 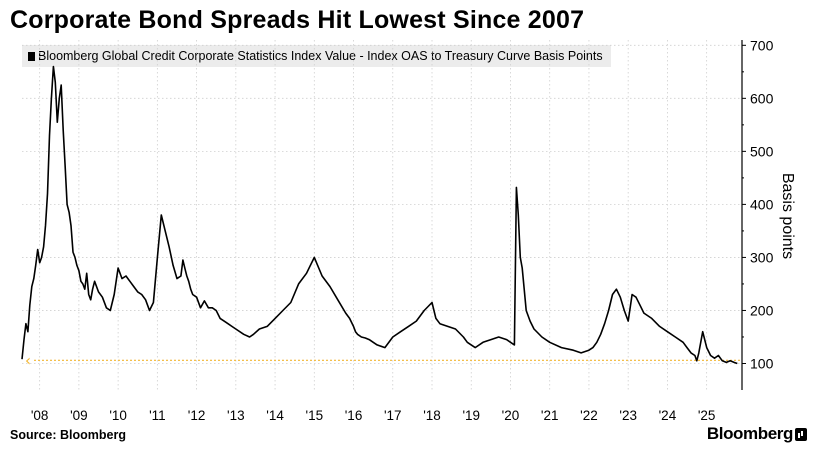 I want to click on y-axis: 100 200 300 400 500 600 700, so click(x=757, y=213).